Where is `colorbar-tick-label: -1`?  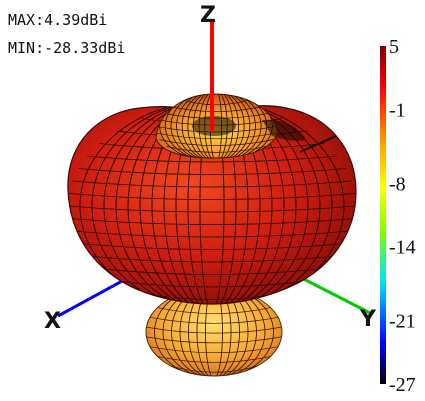
colorbar-tick-label: -1 is located at coordinates (397, 110).